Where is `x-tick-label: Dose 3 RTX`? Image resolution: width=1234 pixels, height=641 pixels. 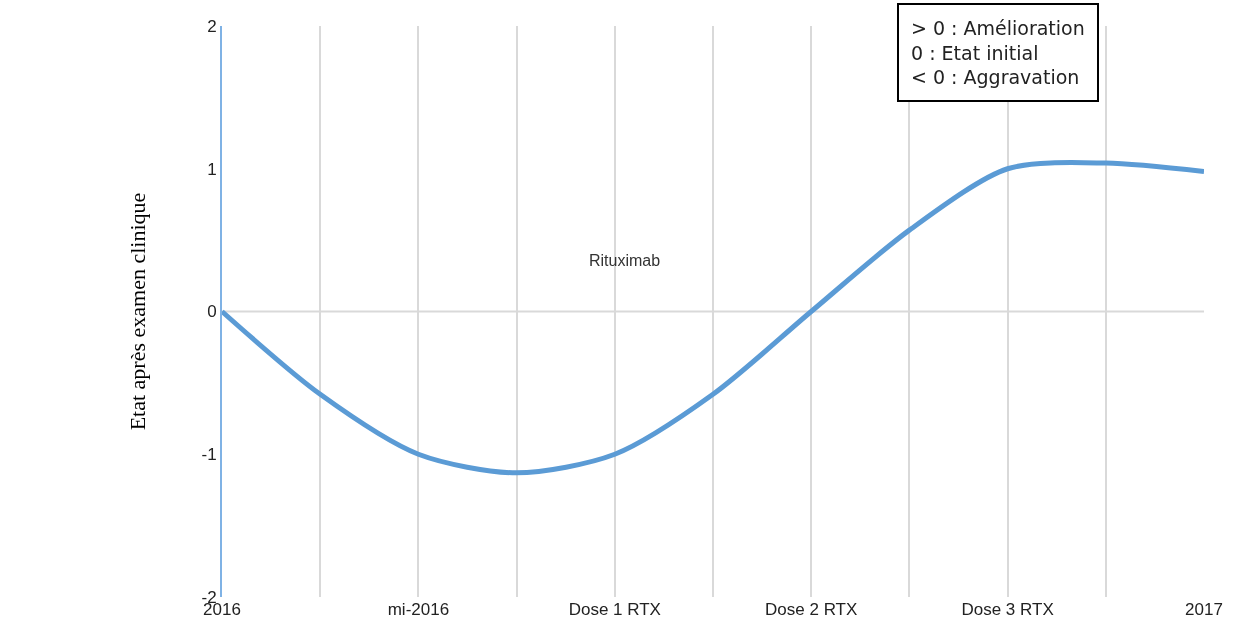
x-tick-label: Dose 3 RTX is located at coordinates (1007, 609).